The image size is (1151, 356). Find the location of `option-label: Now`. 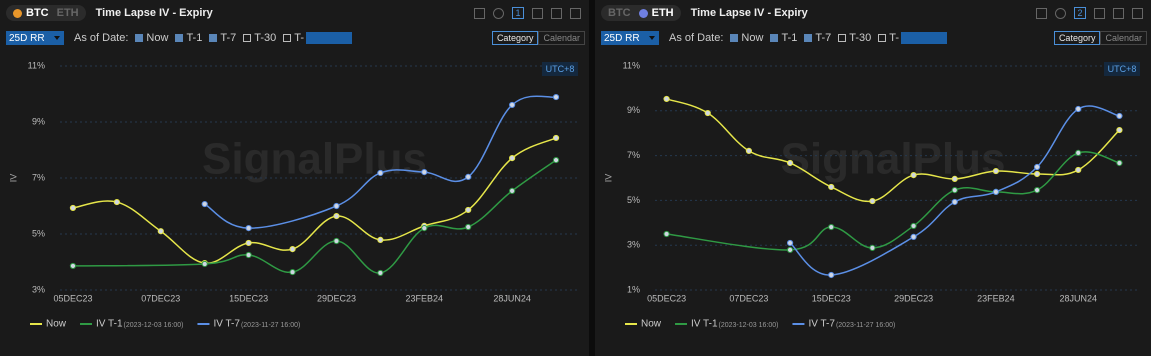

option-label: Now is located at coordinates (752, 38).